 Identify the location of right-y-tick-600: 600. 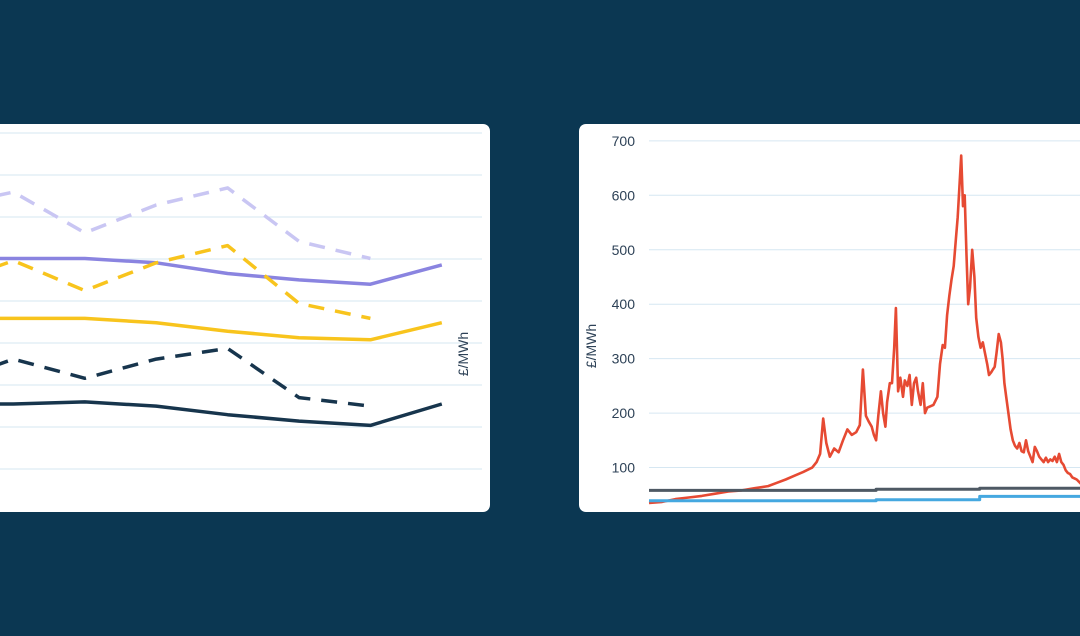
(624, 195).